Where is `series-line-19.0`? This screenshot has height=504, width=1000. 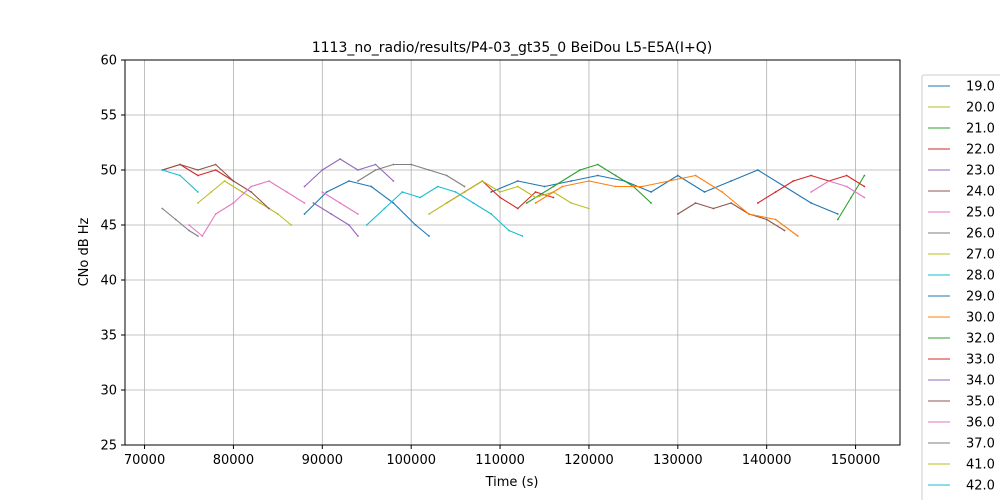 series-line-19.0 is located at coordinates (664, 192).